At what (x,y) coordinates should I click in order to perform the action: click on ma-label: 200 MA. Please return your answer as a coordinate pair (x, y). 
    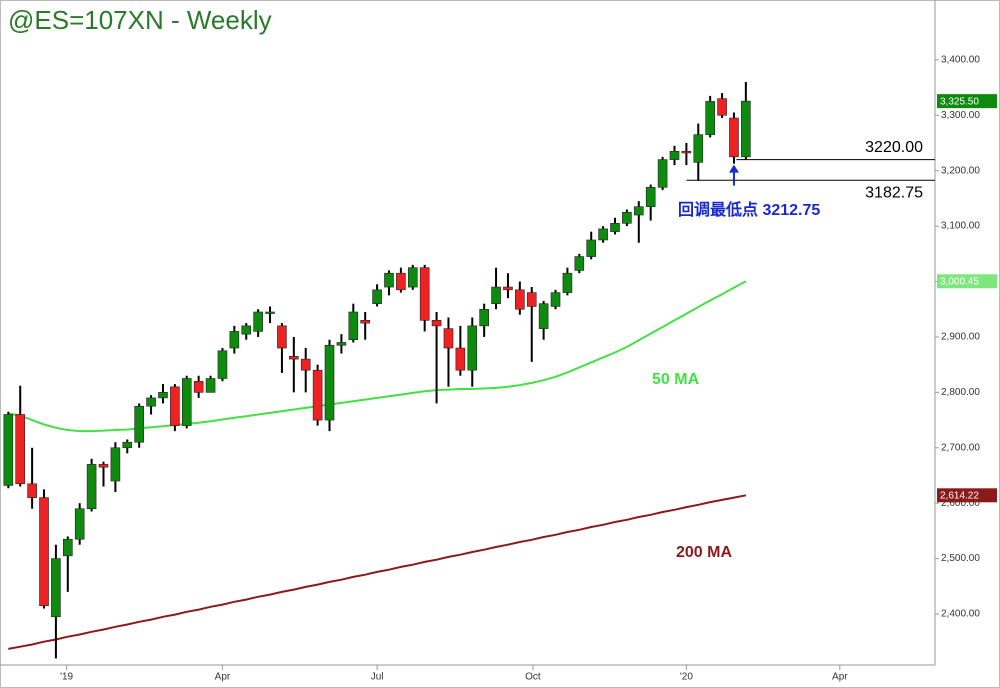
    Looking at the image, I should click on (704, 552).